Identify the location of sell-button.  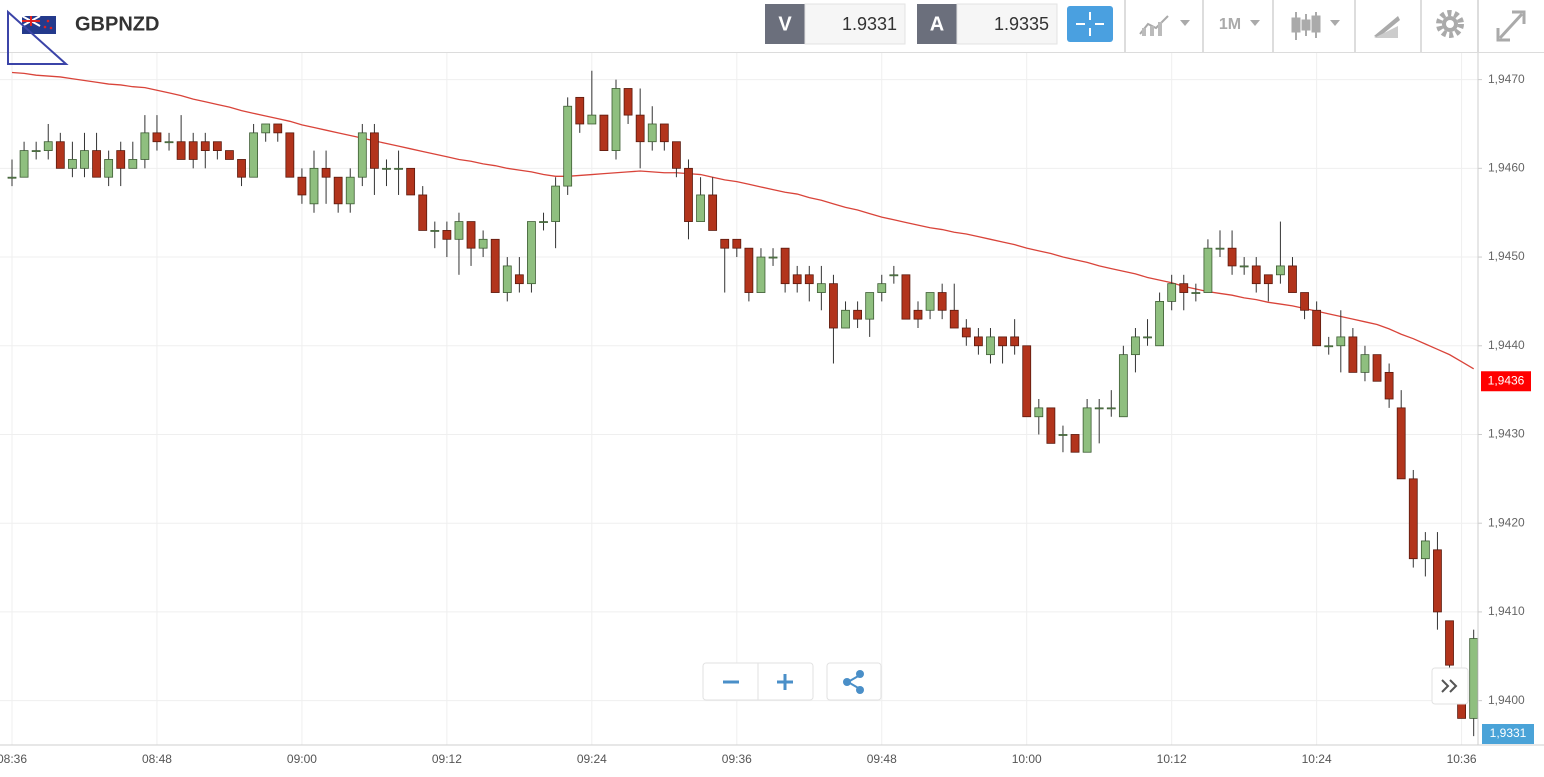
(785, 24).